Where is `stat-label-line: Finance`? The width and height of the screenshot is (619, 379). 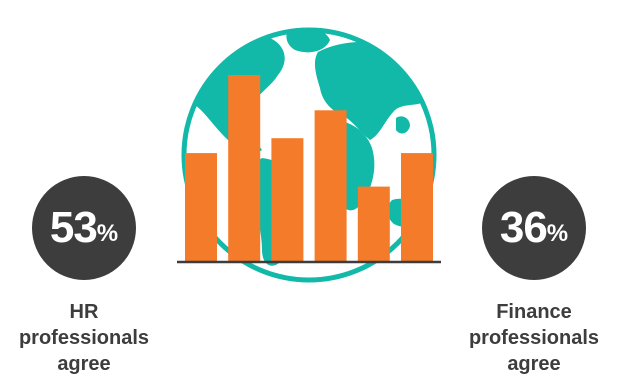 stat-label-line: Finance is located at coordinates (534, 312).